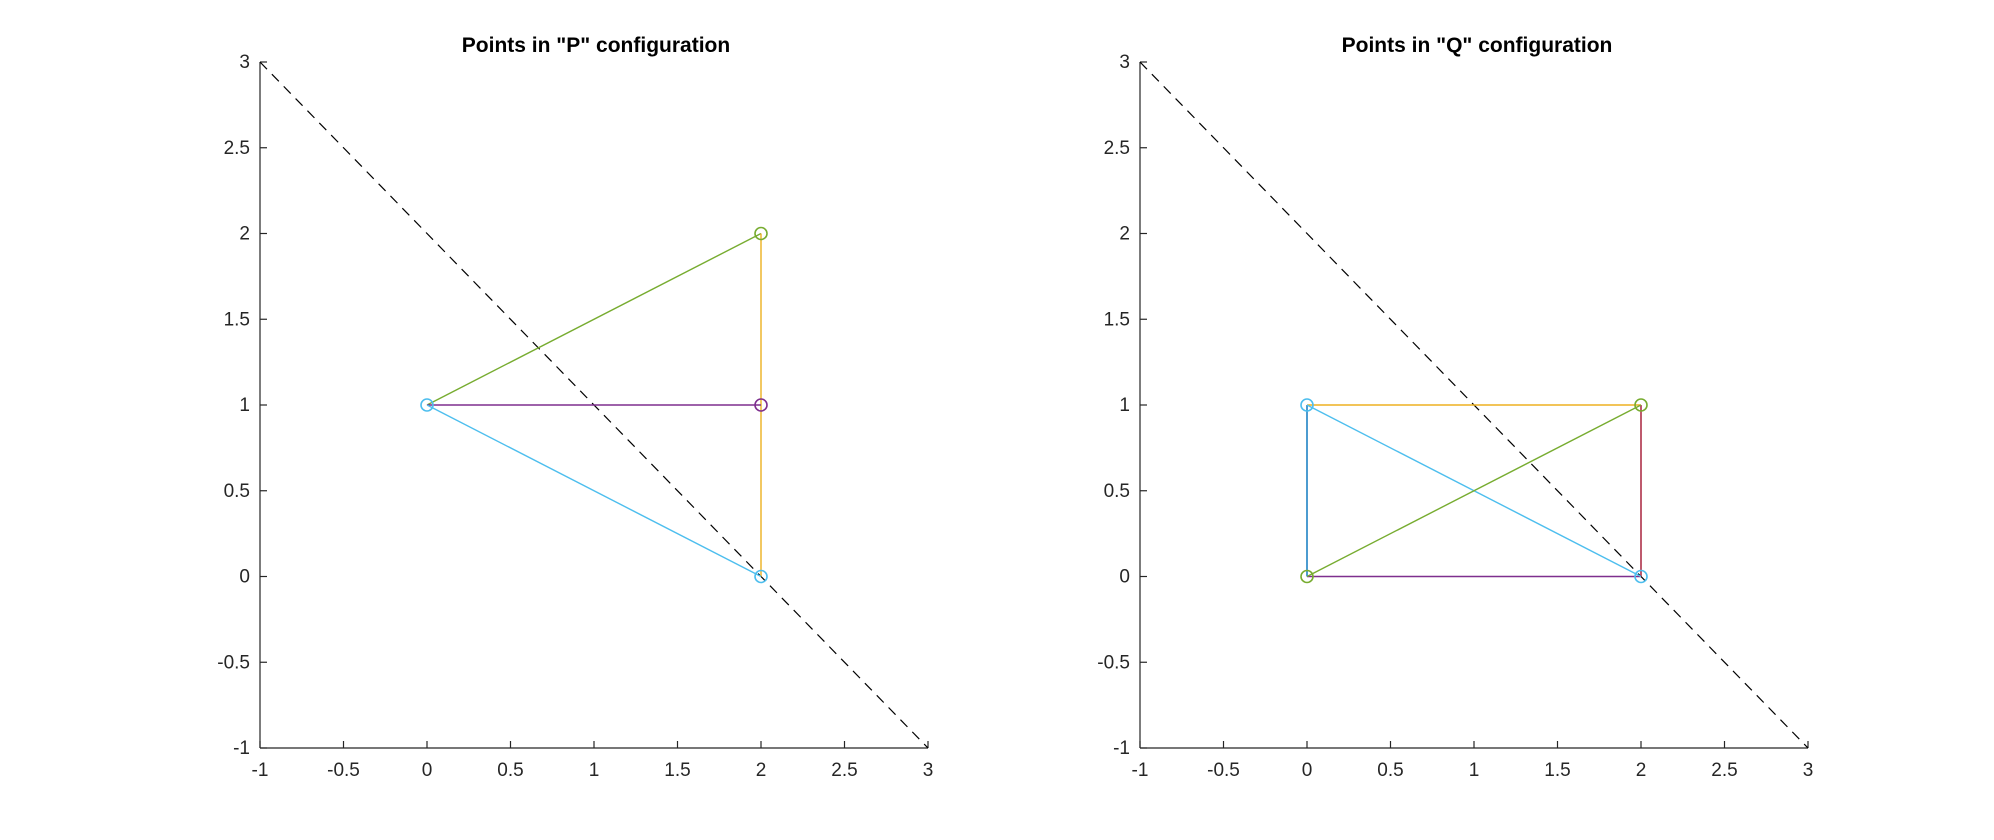  I want to click on chart-title: Points in "P" configuration, so click(596, 45).